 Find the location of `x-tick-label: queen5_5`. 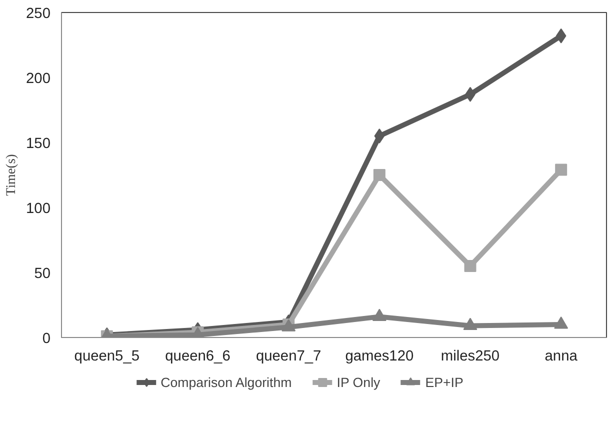

x-tick-label: queen5_5 is located at coordinates (107, 356).